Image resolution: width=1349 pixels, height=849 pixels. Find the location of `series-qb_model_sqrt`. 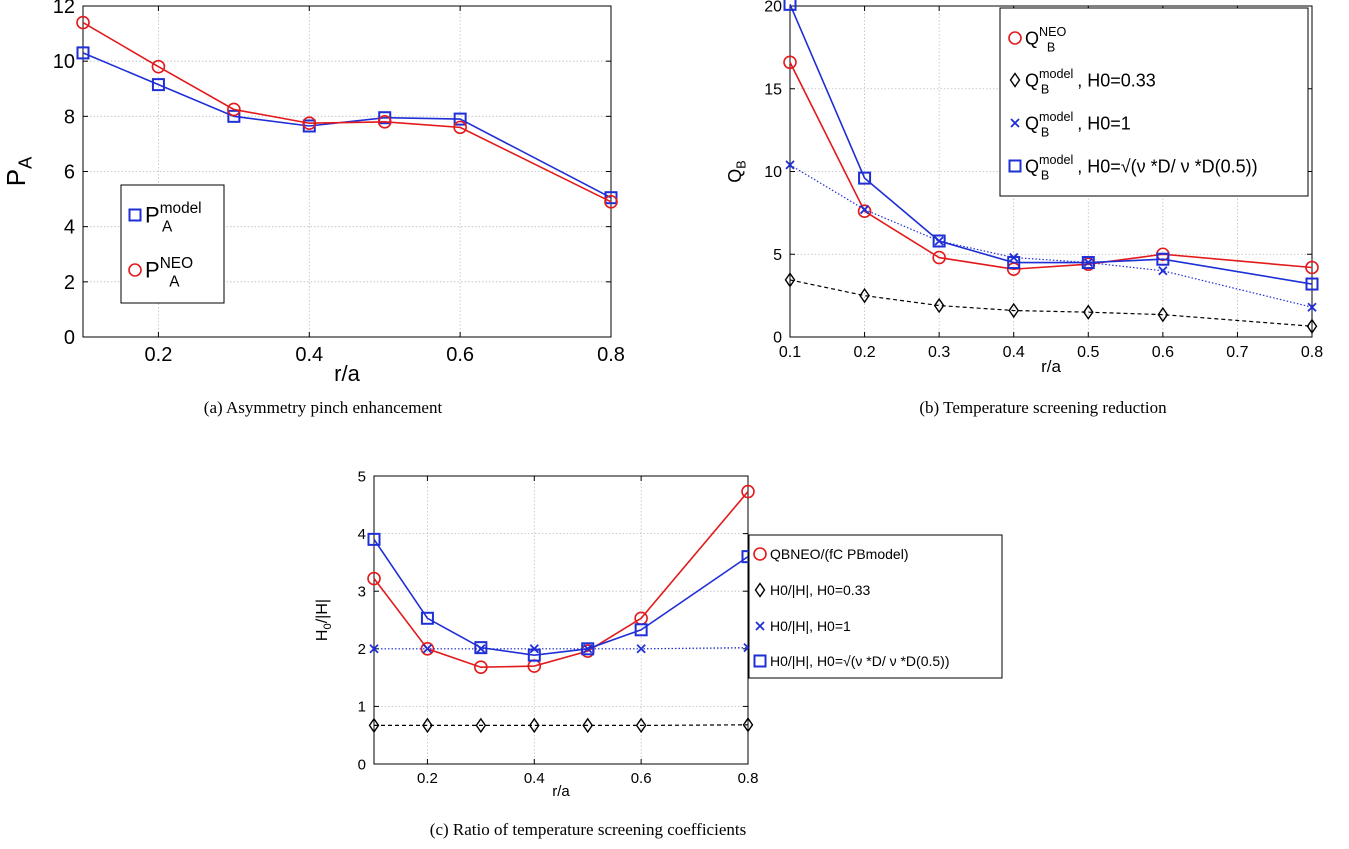

series-qb_model_sqrt is located at coordinates (1051, 145).